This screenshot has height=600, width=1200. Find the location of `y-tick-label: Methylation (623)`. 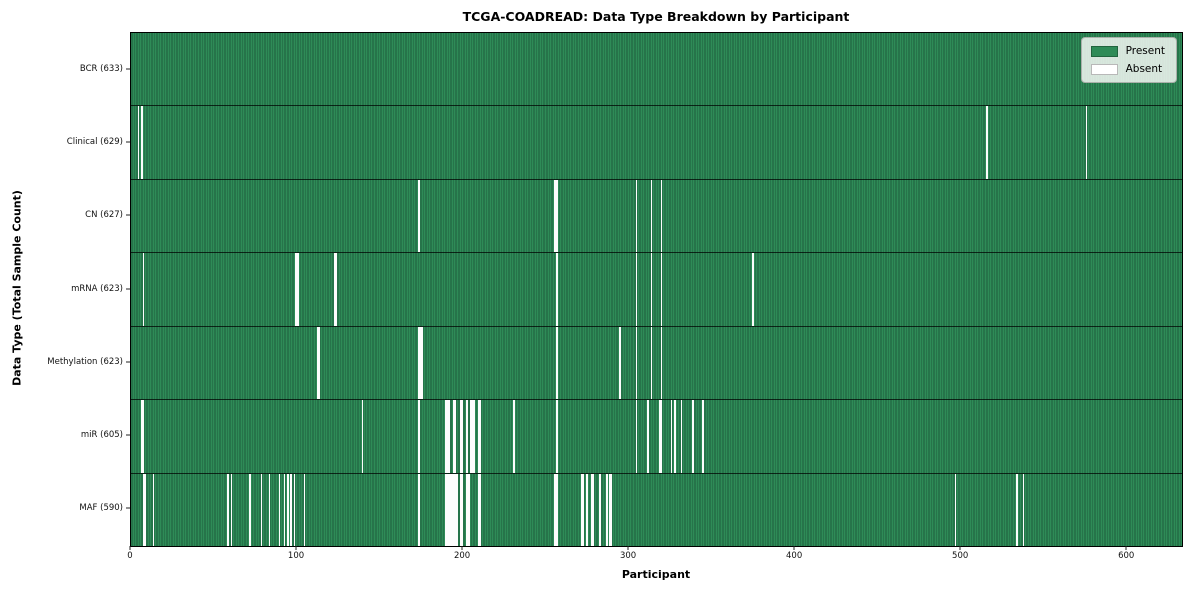

y-tick-label: Methylation (623) is located at coordinates (85, 361).